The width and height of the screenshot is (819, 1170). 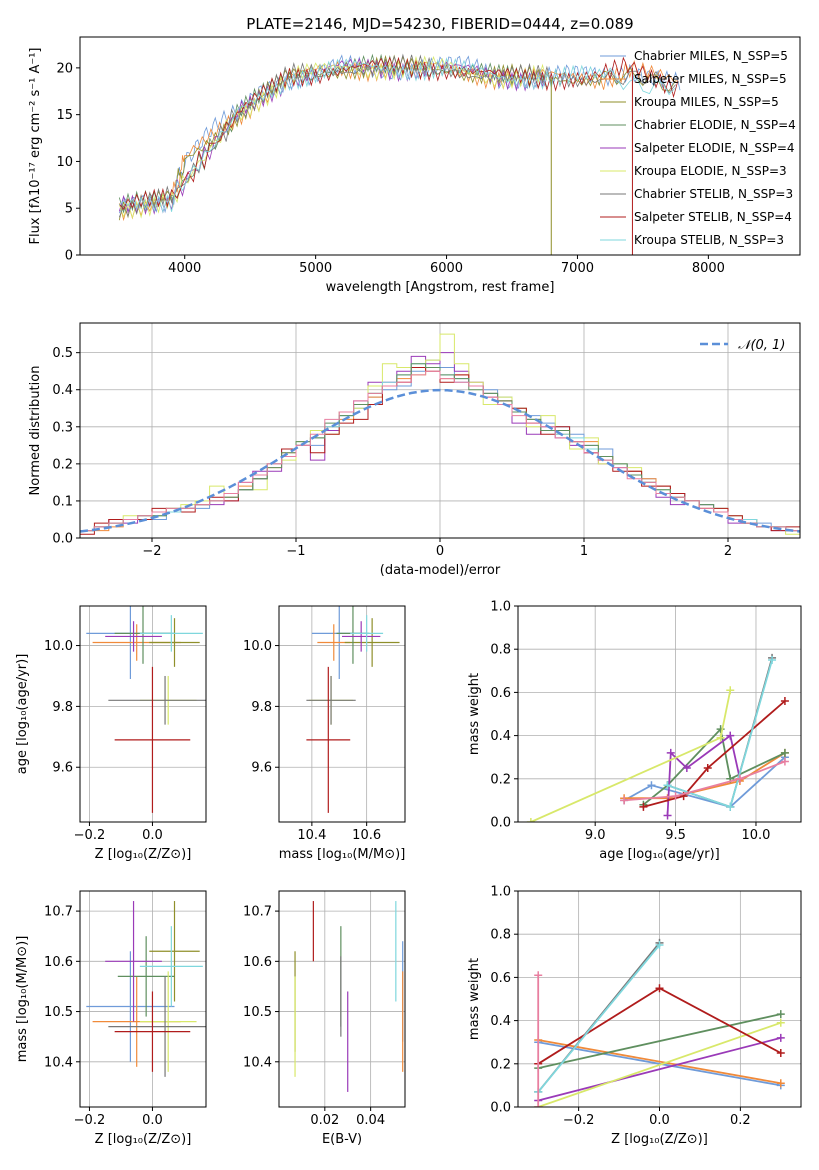 I want to click on legend-label: Kroupa ELODIE, N_SSP=3, so click(x=710, y=171).